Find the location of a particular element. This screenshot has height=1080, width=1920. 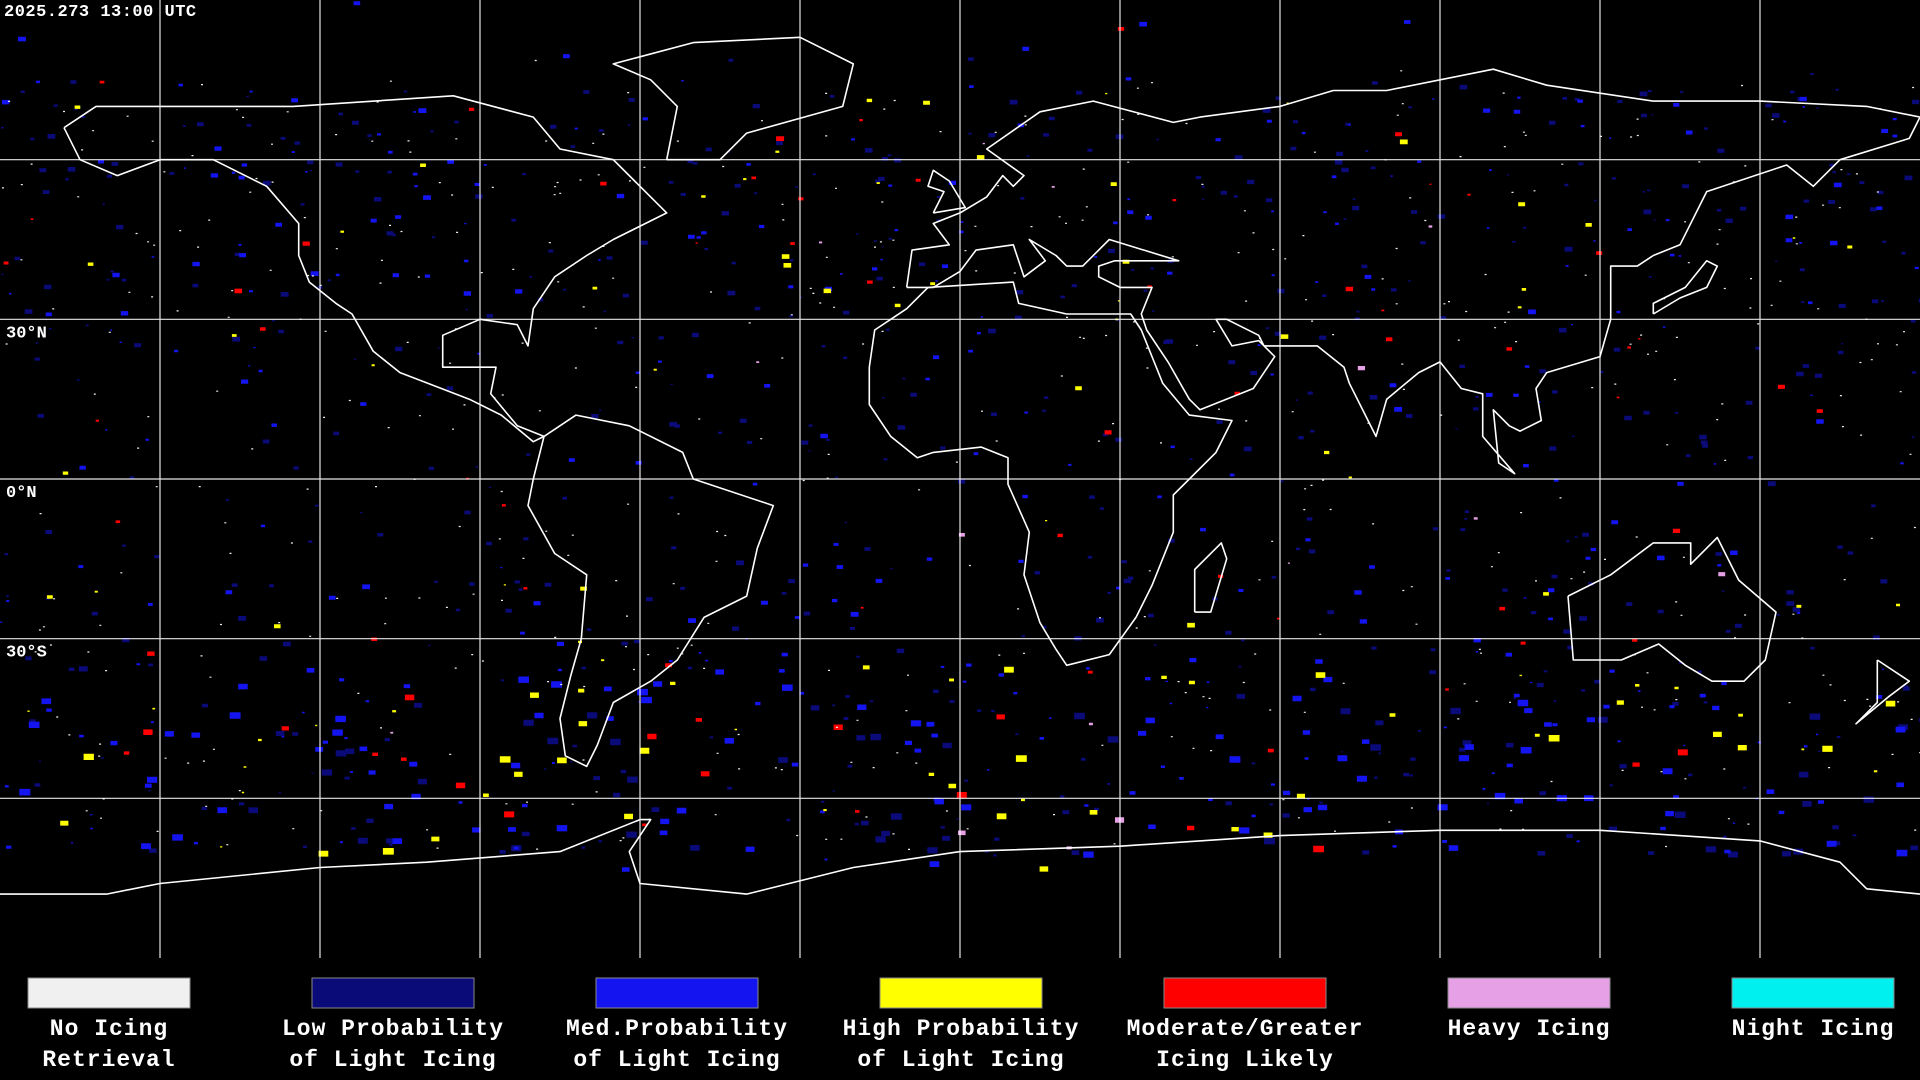

legend-label: Night Icing is located at coordinates (1813, 1029).